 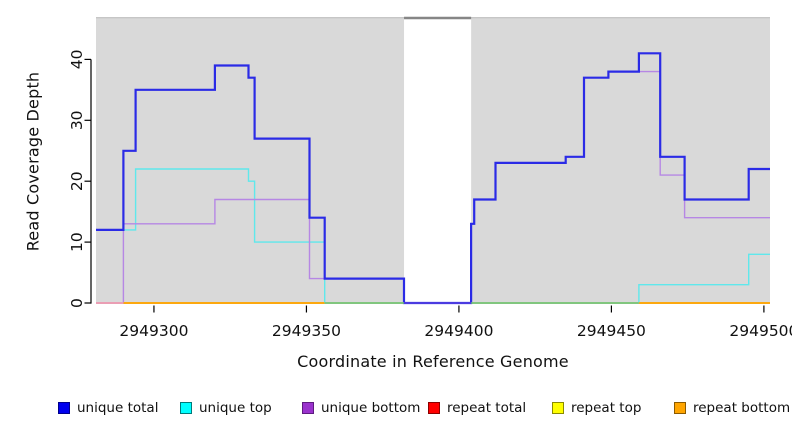 I want to click on repeat-top-swatch-icon, so click(x=558, y=408).